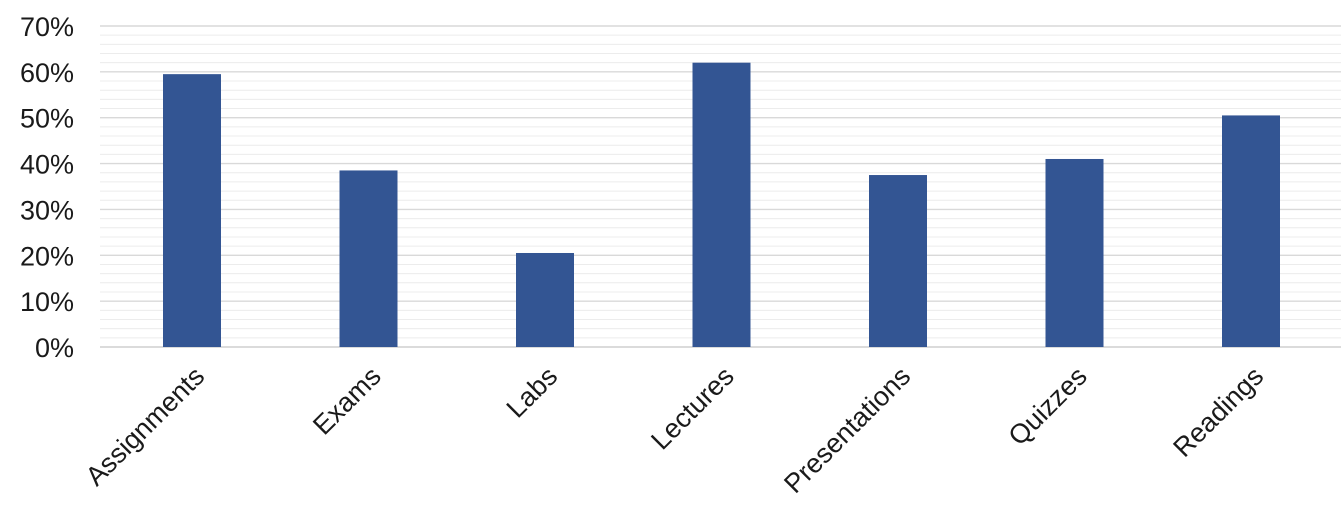 The width and height of the screenshot is (1341, 518). I want to click on bar-assignments, so click(192, 211).